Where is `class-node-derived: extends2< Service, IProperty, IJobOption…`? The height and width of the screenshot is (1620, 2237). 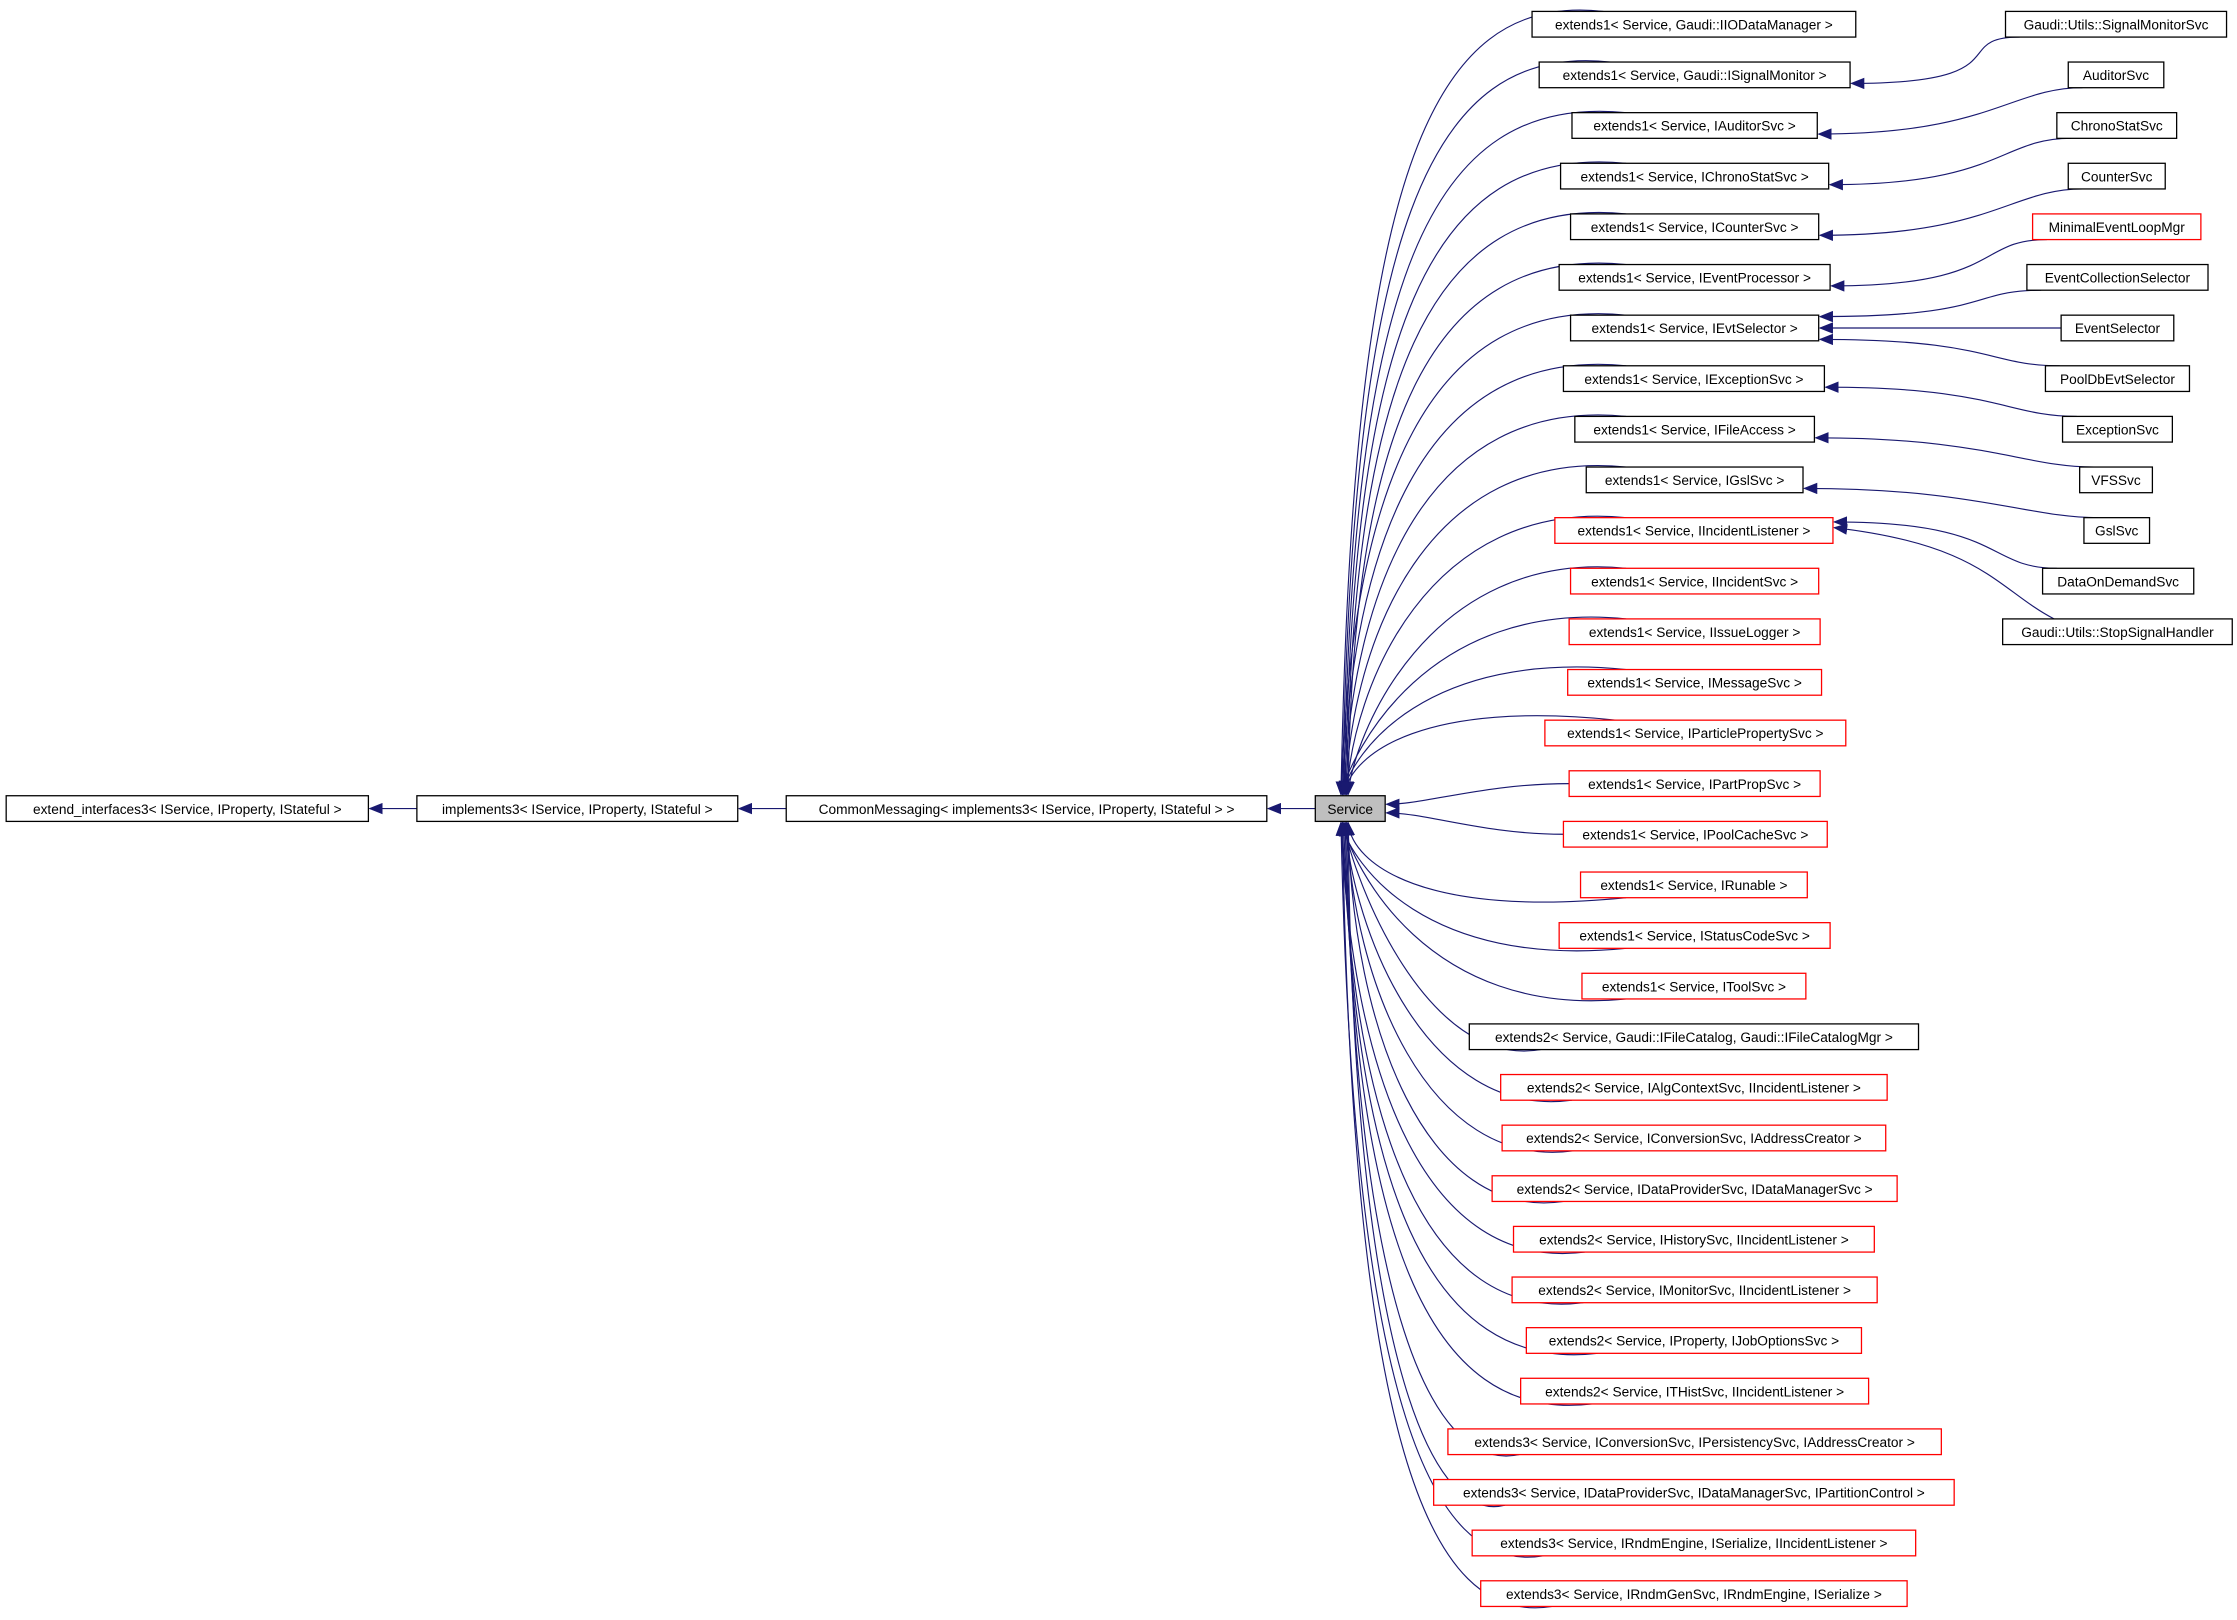
class-node-derived: extends2< Service, IProperty, IJobOption… is located at coordinates (1694, 1340).